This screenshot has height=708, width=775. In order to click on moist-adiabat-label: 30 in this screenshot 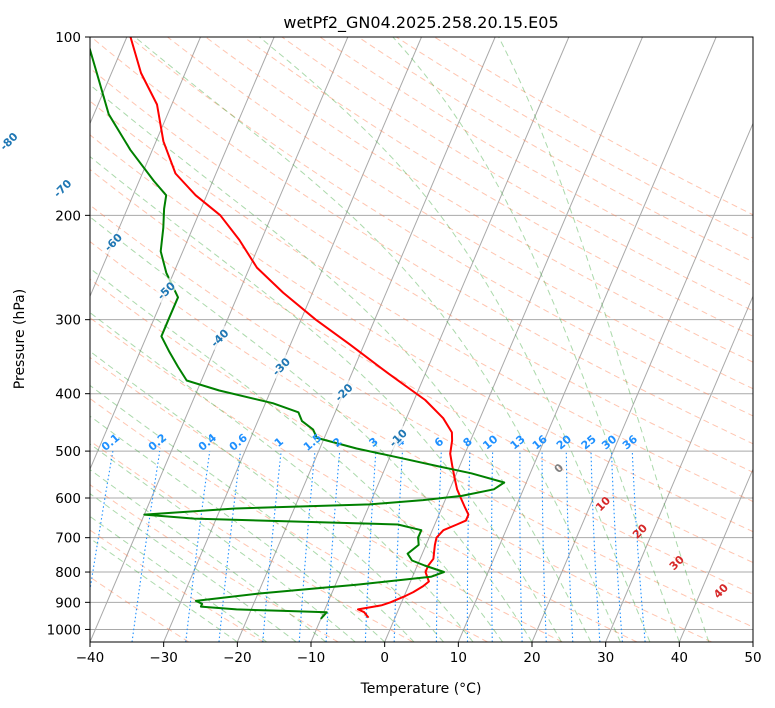, I will do `click(677, 563)`.